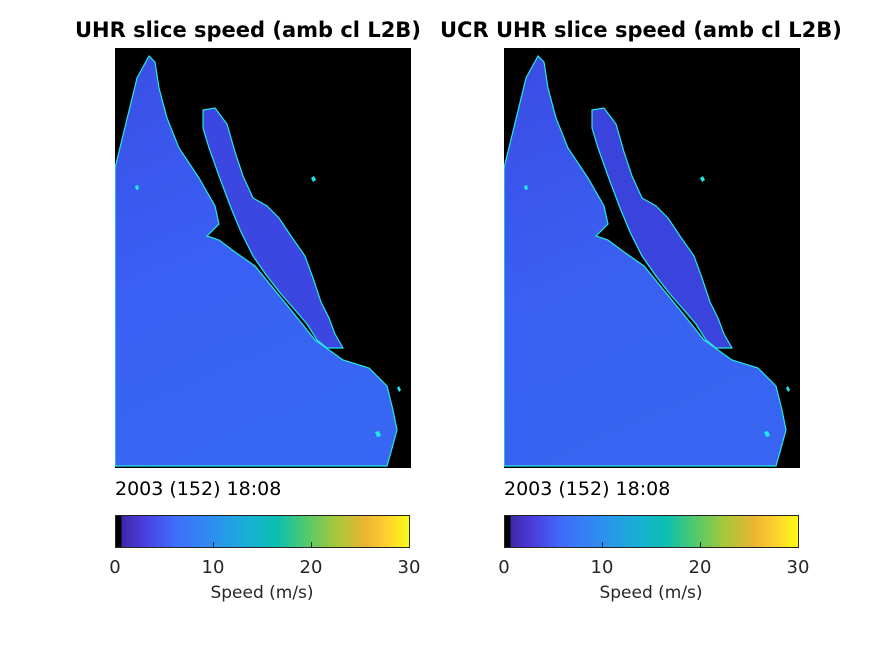  What do you see at coordinates (602, 567) in the screenshot?
I see `panel-2-colorbar-tick-label: 10` at bounding box center [602, 567].